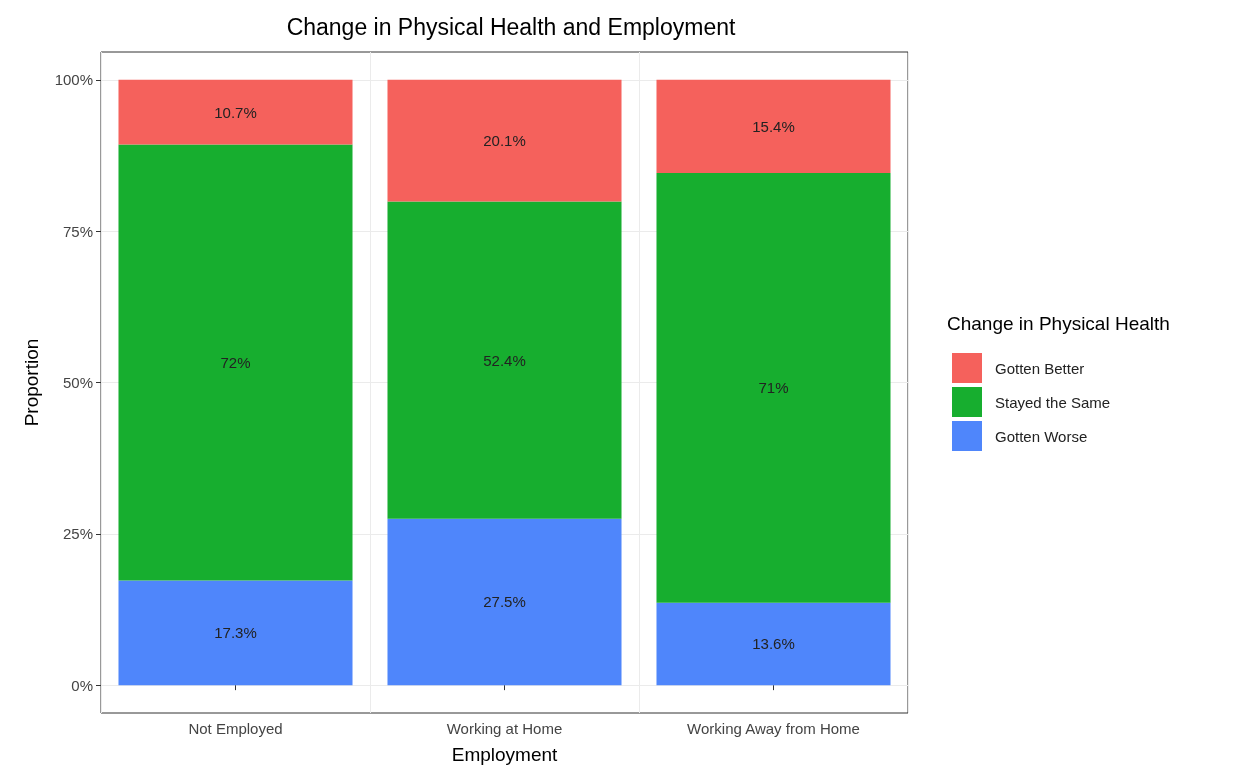 This screenshot has width=1234, height=772. Describe the element at coordinates (773, 728) in the screenshot. I see `x-tick-label: Working Away from Home` at that location.